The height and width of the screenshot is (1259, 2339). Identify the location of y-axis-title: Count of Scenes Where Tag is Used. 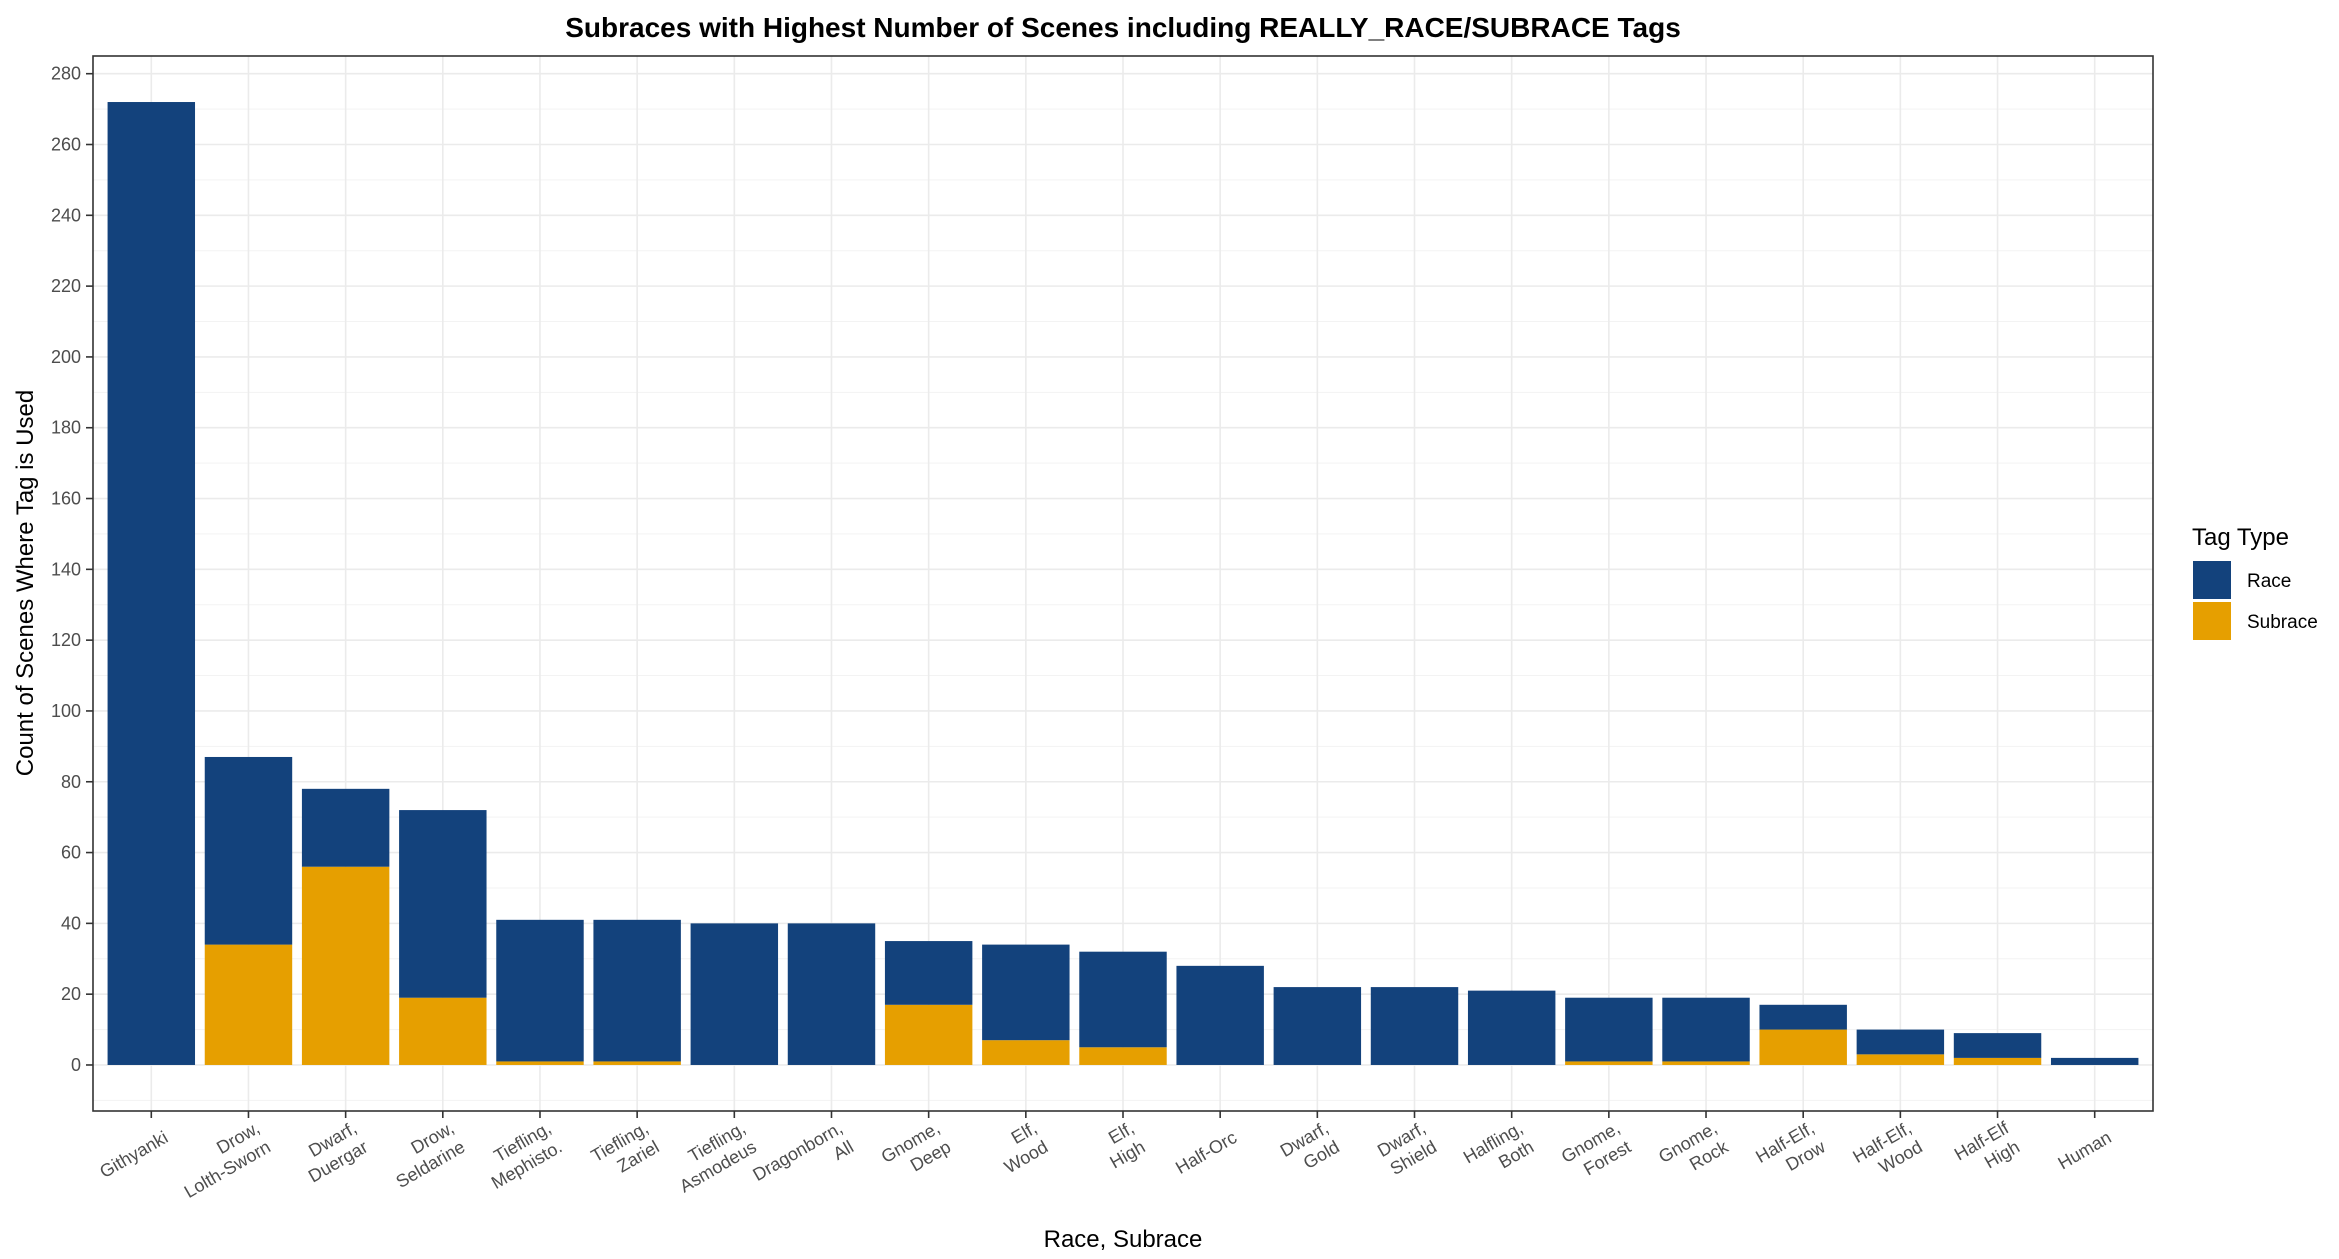
(25, 583).